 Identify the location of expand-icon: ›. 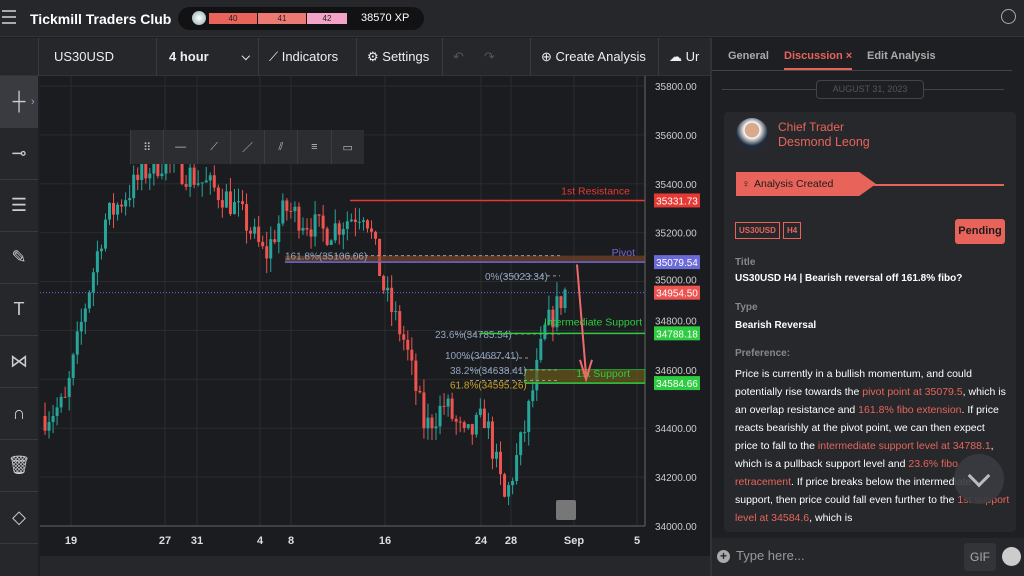
(33, 101).